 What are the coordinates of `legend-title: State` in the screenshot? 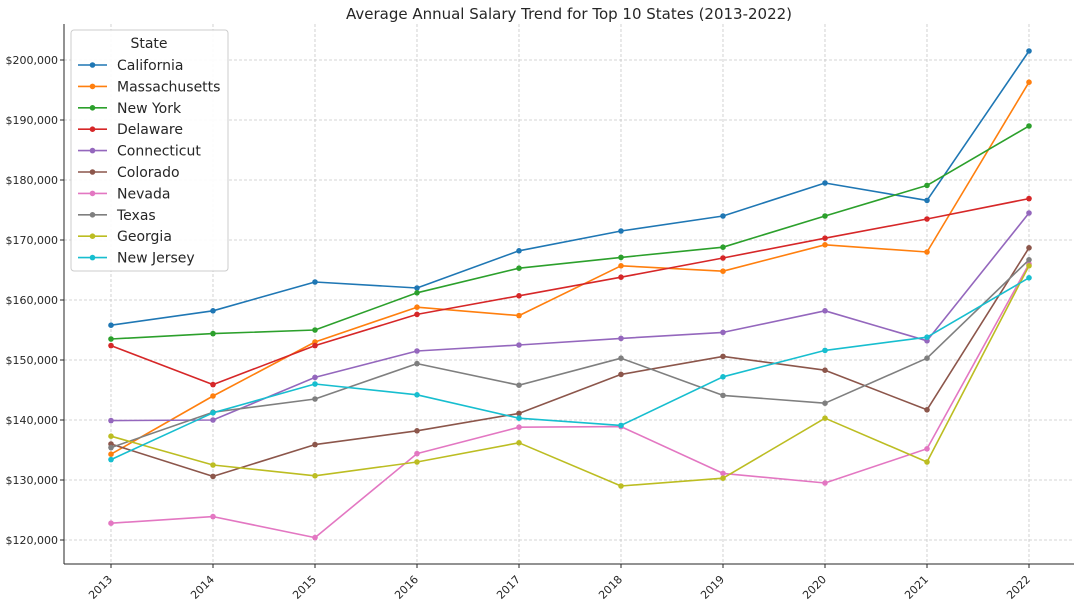 It's located at (148, 44).